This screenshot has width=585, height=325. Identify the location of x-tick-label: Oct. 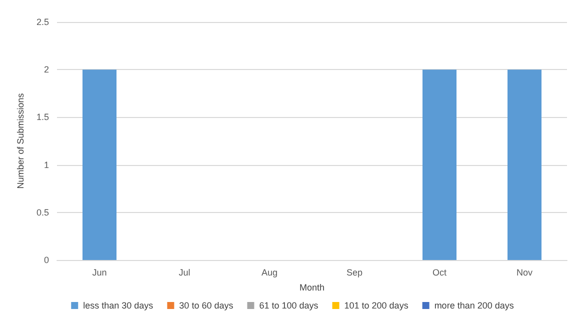
(439, 273).